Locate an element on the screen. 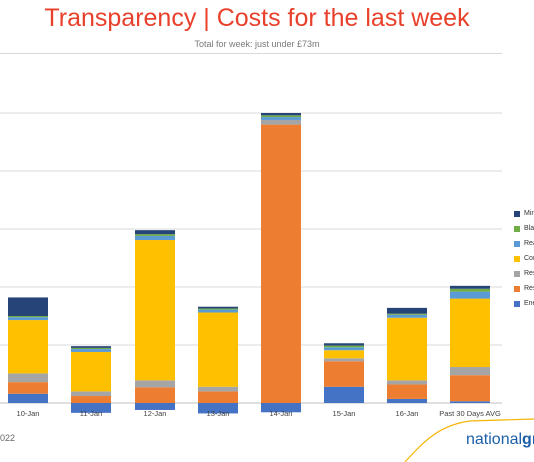 The height and width of the screenshot is (462, 534). x-tick-label: 16-Jan is located at coordinates (407, 413).